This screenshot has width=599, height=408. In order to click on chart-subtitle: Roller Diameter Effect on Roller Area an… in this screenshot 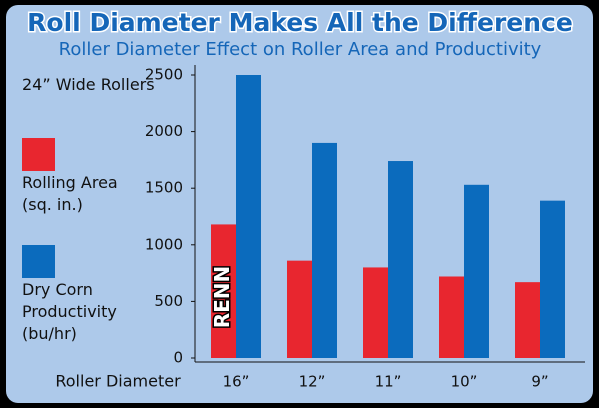, I will do `click(300, 49)`.